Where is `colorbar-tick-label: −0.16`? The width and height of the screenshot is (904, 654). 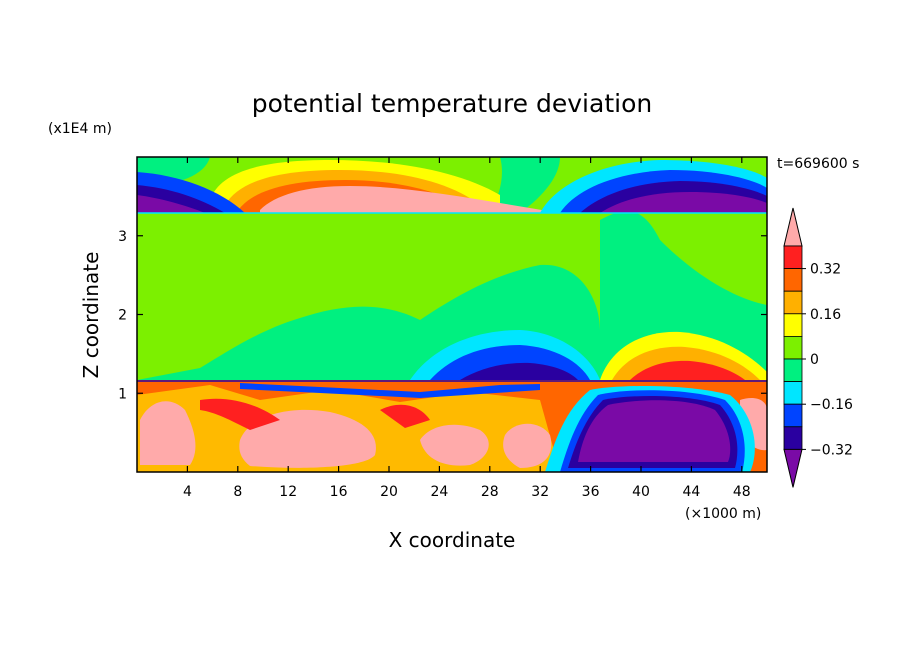
colorbar-tick-label: −0.16 is located at coordinates (831, 405).